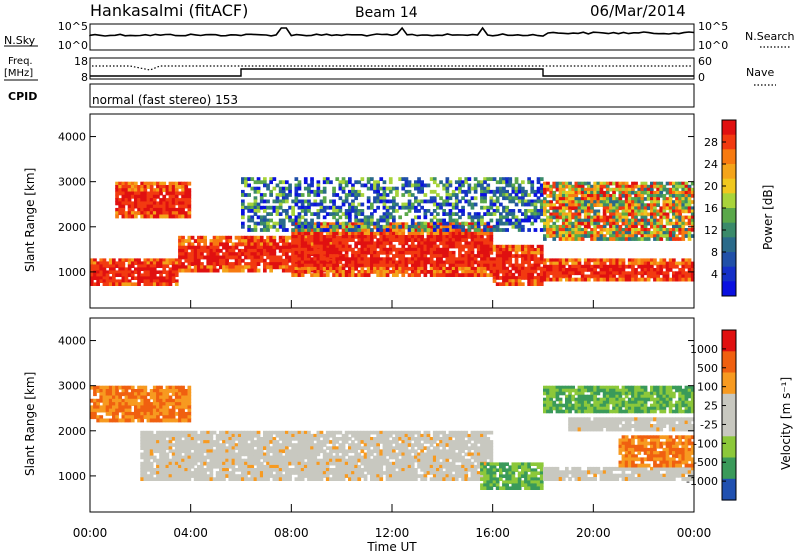 This screenshot has height=554, width=800. Describe the element at coordinates (729, 201) in the screenshot. I see `colorbar-swatch` at that location.